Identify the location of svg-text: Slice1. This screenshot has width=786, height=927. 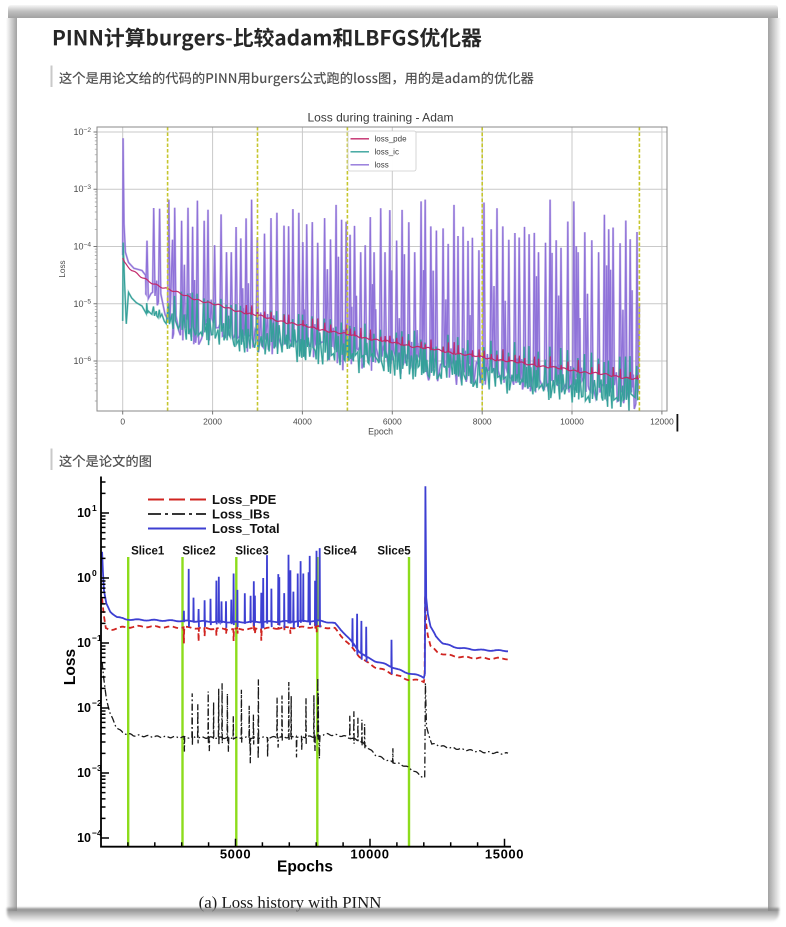
(148, 552).